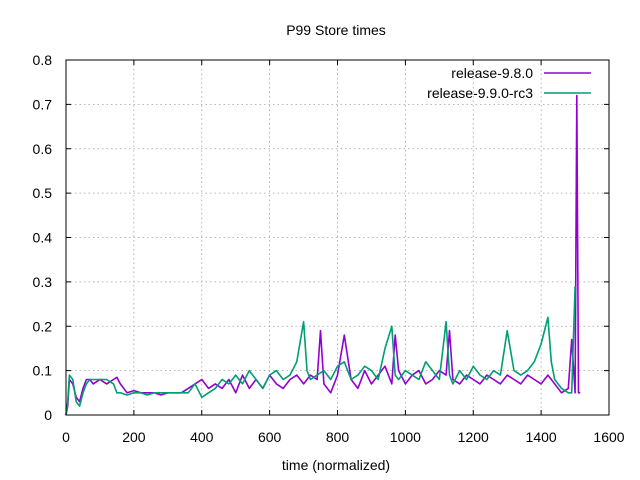  I want to click on x-axis-label: time (normalized), so click(336, 465).